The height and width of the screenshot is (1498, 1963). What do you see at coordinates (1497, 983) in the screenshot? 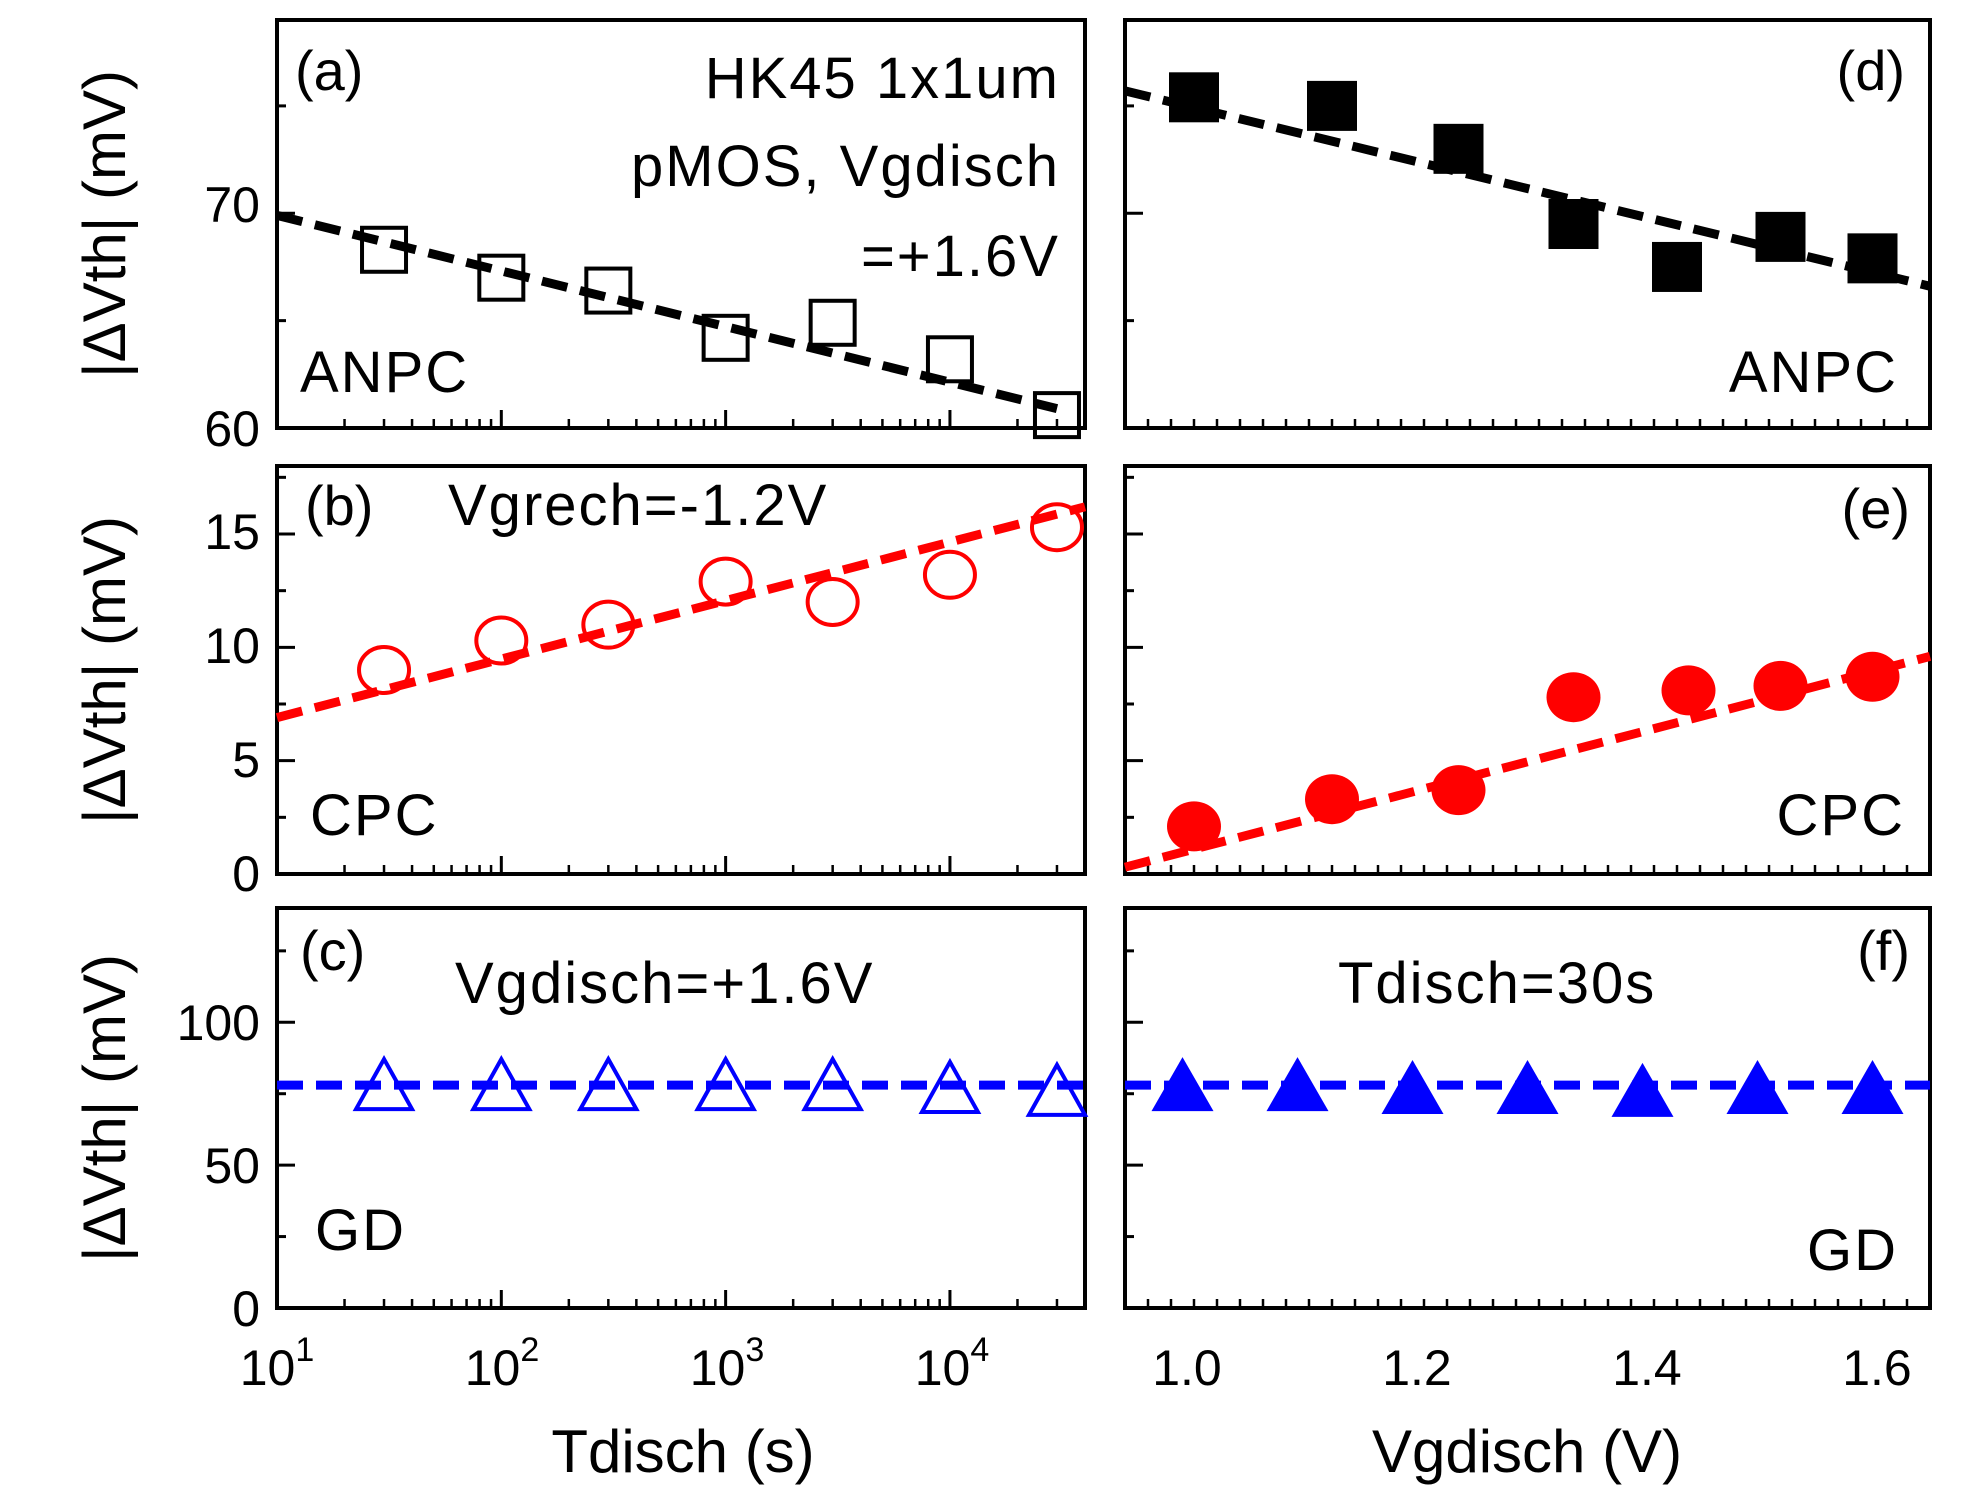
I see `panel-f-annotation: Tdisch=30s` at bounding box center [1497, 983].